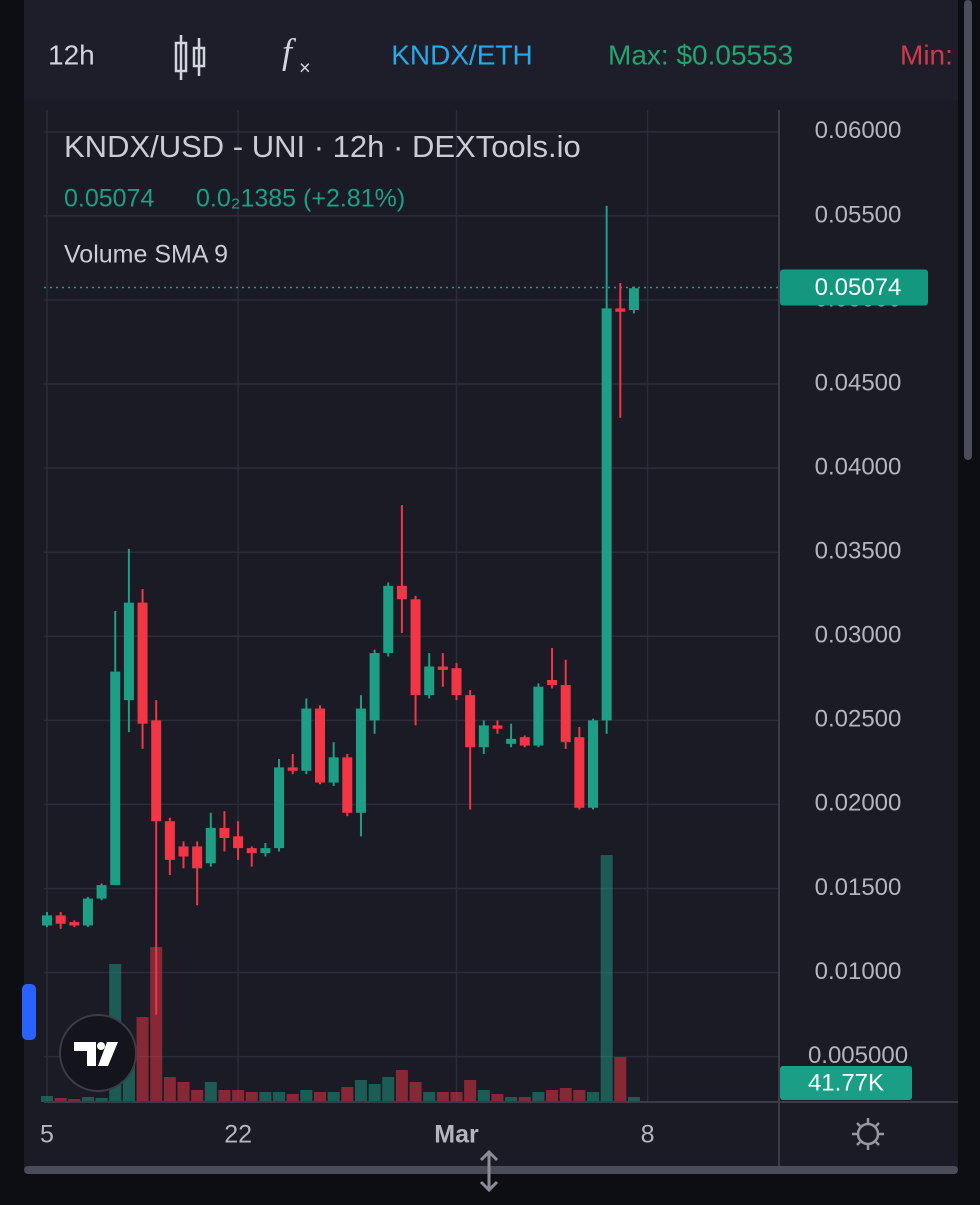 This screenshot has width=980, height=1205. What do you see at coordinates (858, 130) in the screenshot?
I see `y-tick-label: 0.06000` at bounding box center [858, 130].